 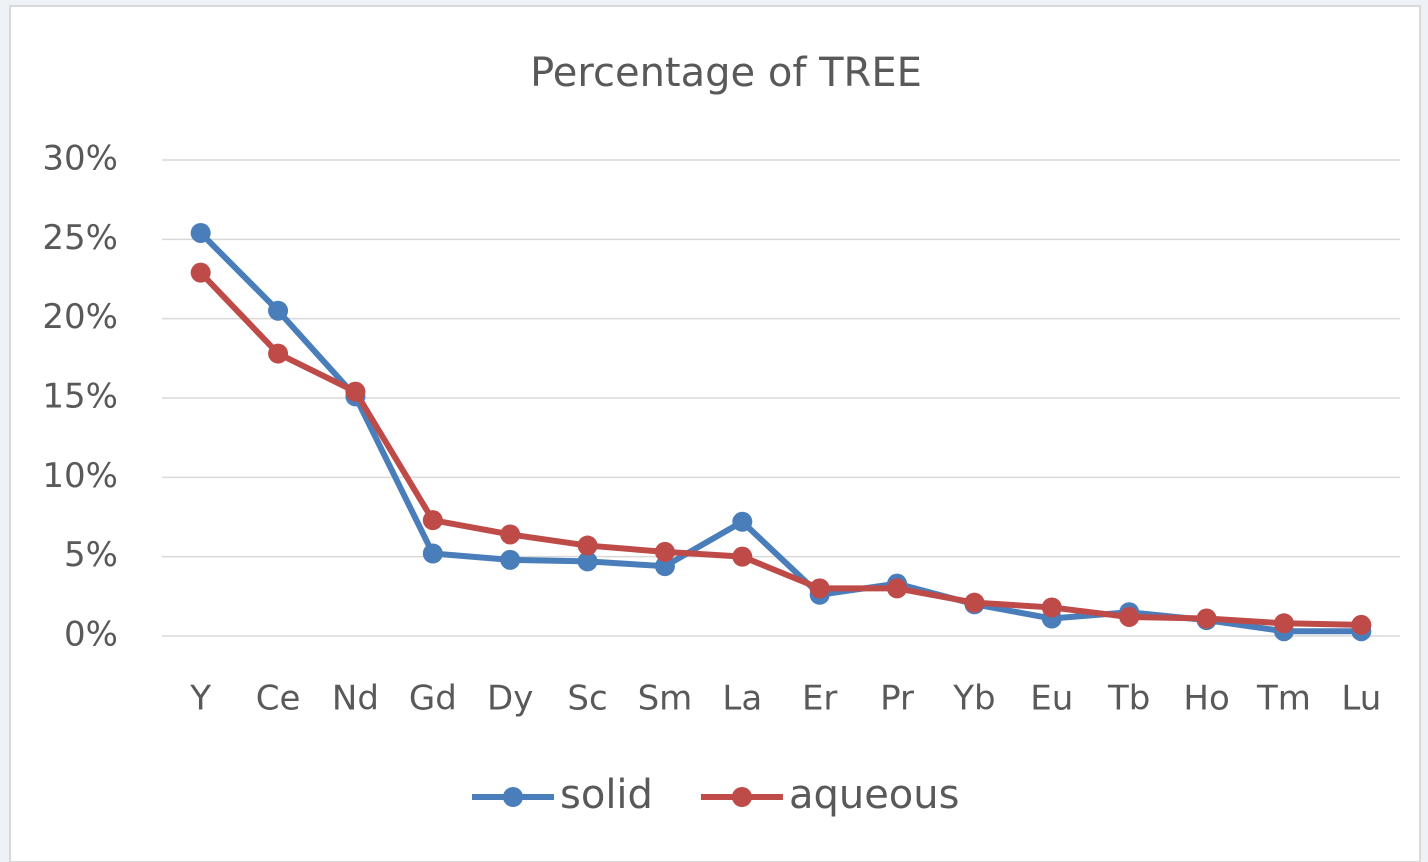 What do you see at coordinates (355, 699) in the screenshot?
I see `x-tick-label: Nd` at bounding box center [355, 699].